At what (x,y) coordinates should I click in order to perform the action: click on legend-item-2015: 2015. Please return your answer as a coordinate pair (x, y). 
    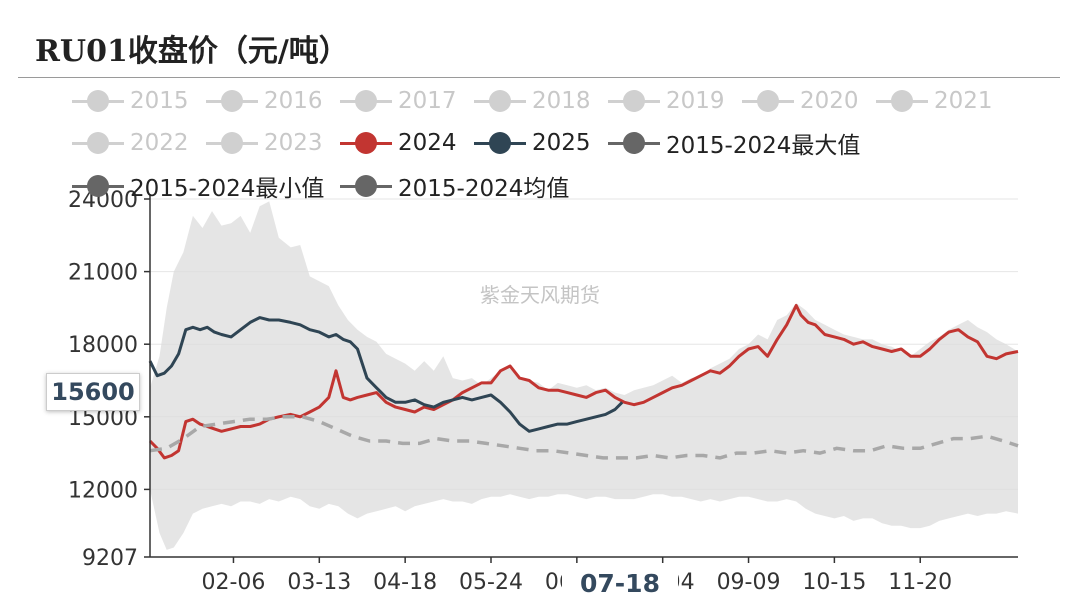
    Looking at the image, I should click on (130, 101).